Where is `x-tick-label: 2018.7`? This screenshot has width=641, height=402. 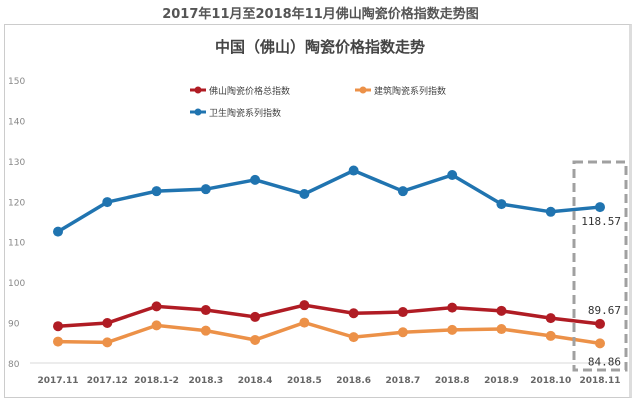
x-tick-label: 2018.7 is located at coordinates (403, 381).